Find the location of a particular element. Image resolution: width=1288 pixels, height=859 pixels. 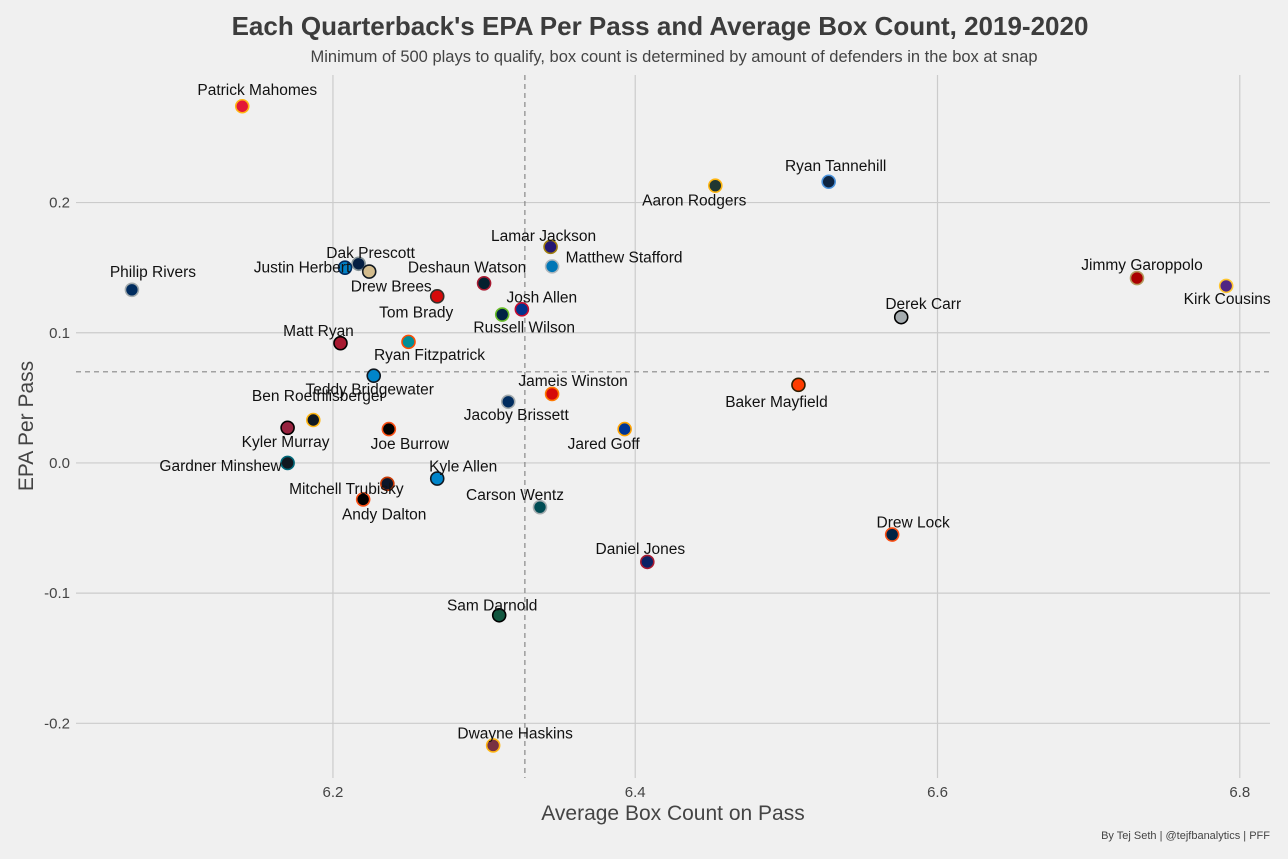

point-label: Matt Ryan is located at coordinates (318, 331).